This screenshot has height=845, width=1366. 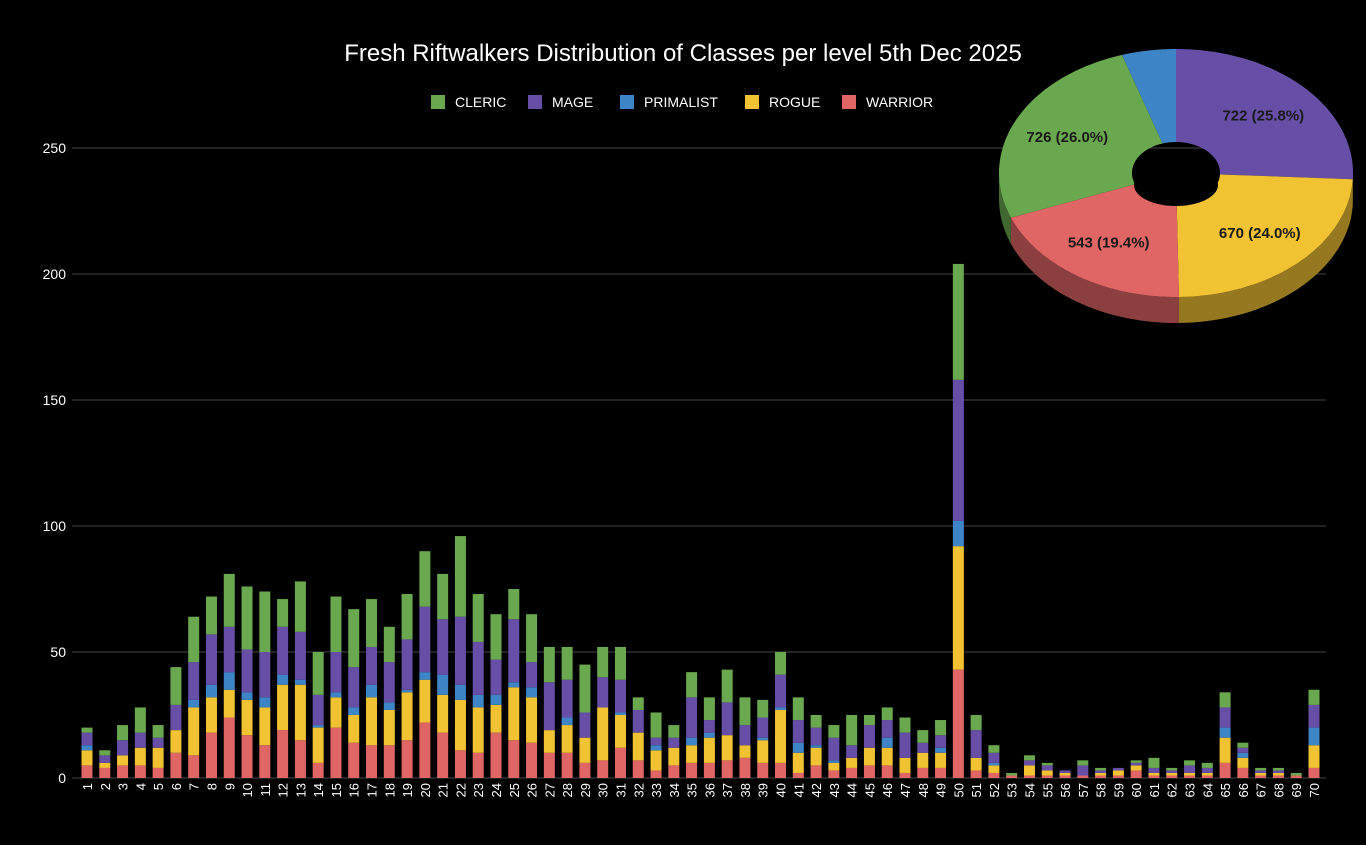 I want to click on x-tick-label: 20, so click(x=425, y=790).